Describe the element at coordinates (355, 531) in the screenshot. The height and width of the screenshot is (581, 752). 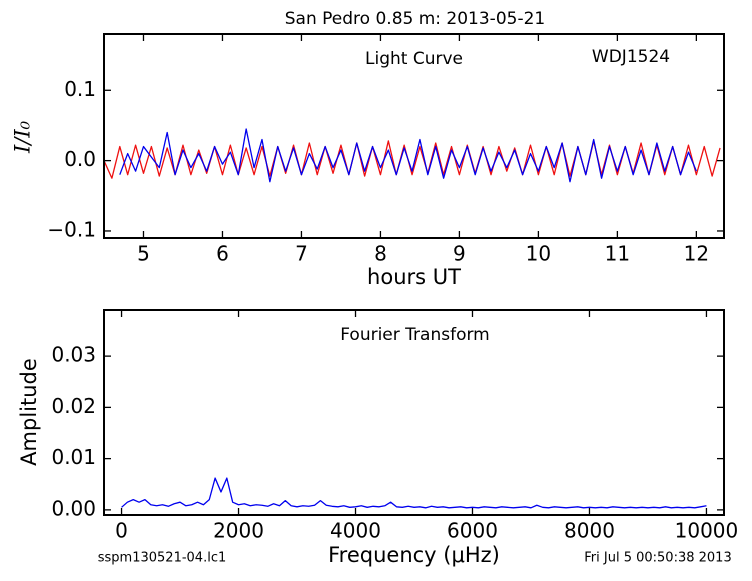
I see `x-tick-label: 4000` at that location.